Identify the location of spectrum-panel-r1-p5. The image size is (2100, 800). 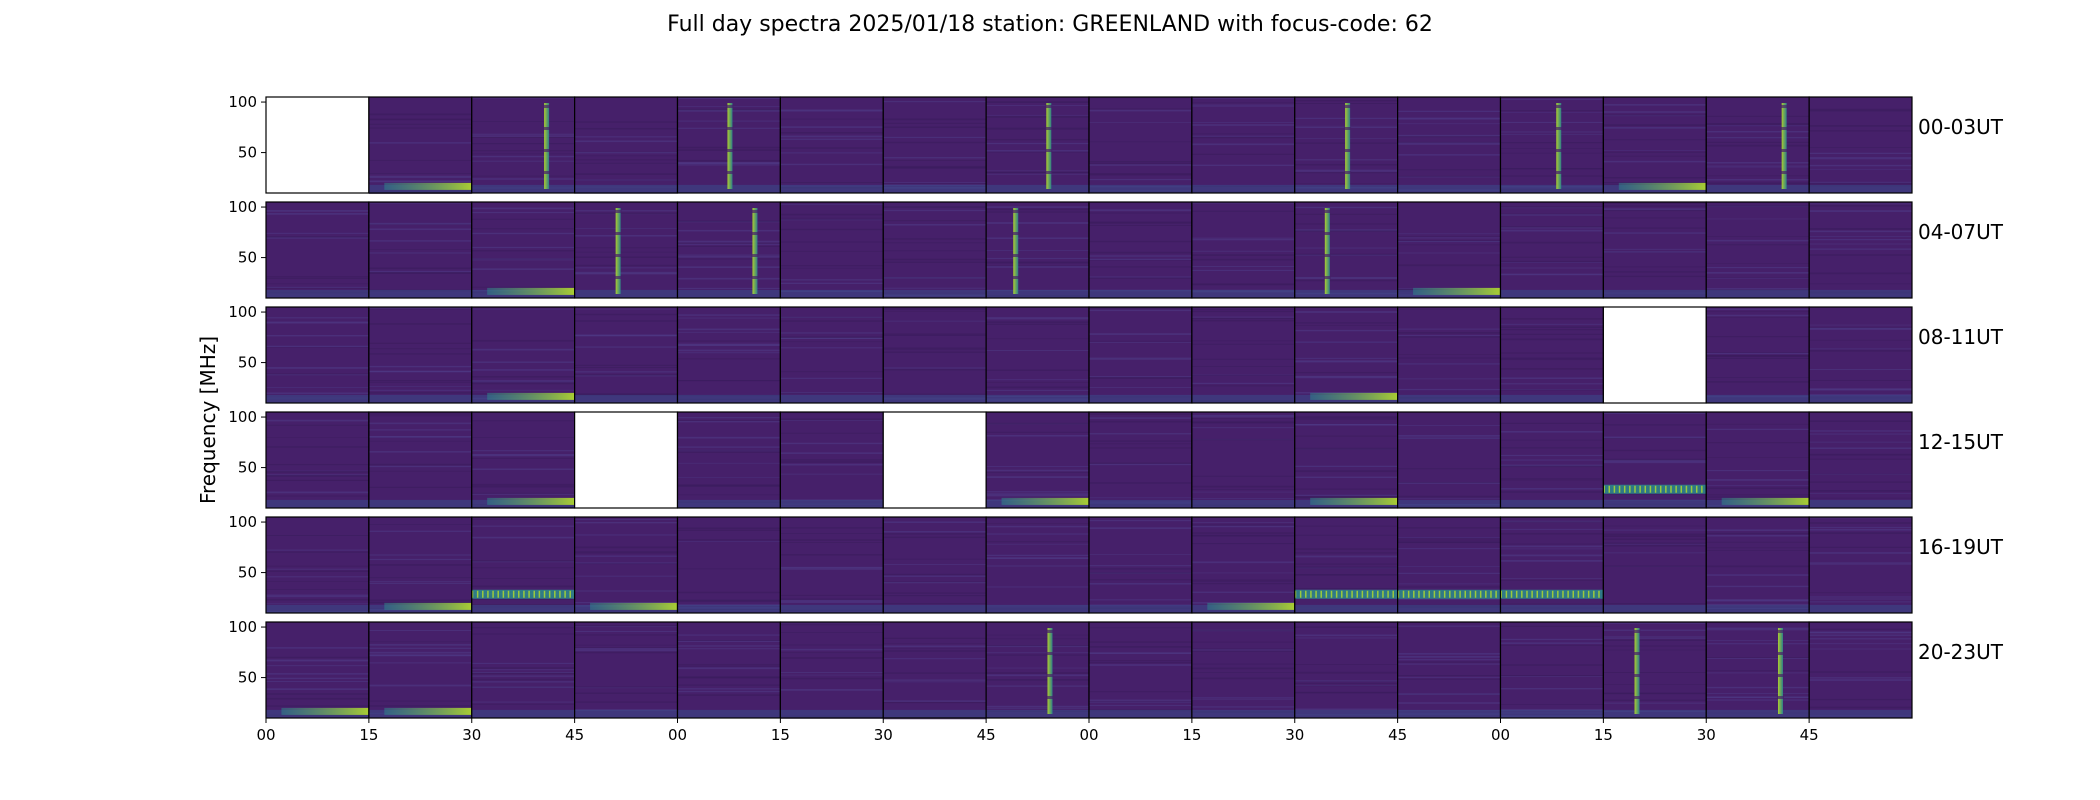
(831, 250).